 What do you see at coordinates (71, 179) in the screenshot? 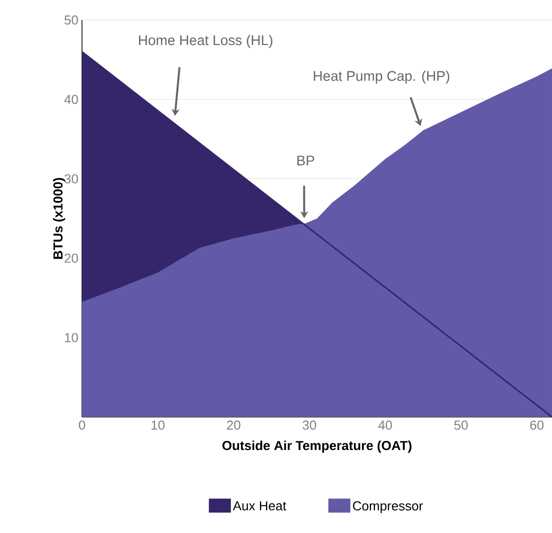
I see `y-tick-label: 30` at bounding box center [71, 179].